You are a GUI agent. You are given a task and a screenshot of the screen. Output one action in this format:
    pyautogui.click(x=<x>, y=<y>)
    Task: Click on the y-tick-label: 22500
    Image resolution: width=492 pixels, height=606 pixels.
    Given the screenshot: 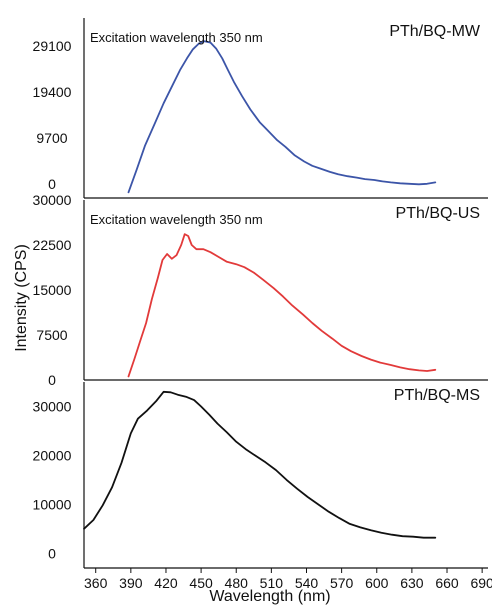 What is the action you would take?
    pyautogui.click(x=52, y=245)
    